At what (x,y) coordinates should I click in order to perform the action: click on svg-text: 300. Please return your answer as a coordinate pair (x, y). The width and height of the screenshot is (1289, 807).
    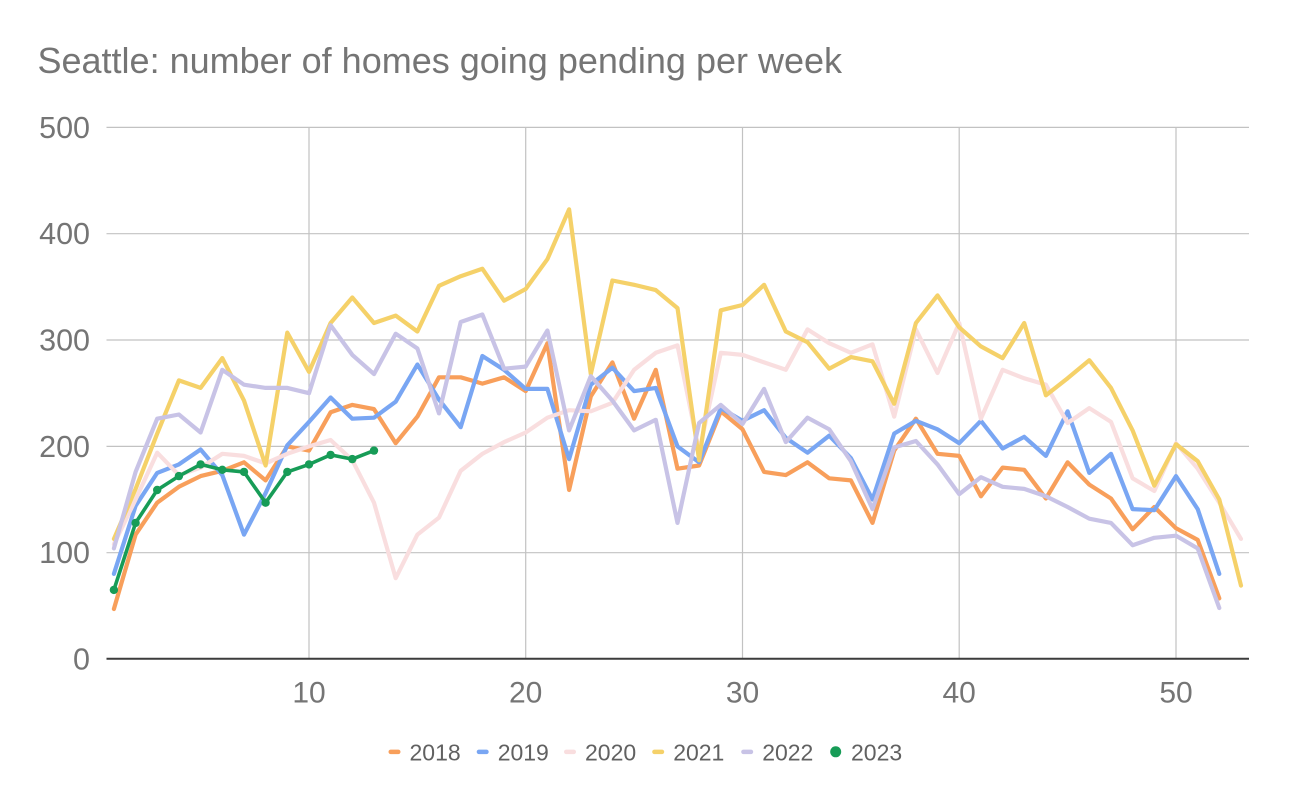
    Looking at the image, I should click on (64, 341).